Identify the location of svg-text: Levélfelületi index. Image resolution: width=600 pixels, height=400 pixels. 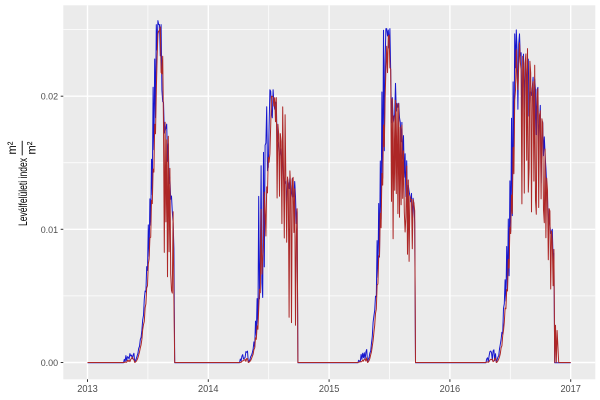
(23, 192).